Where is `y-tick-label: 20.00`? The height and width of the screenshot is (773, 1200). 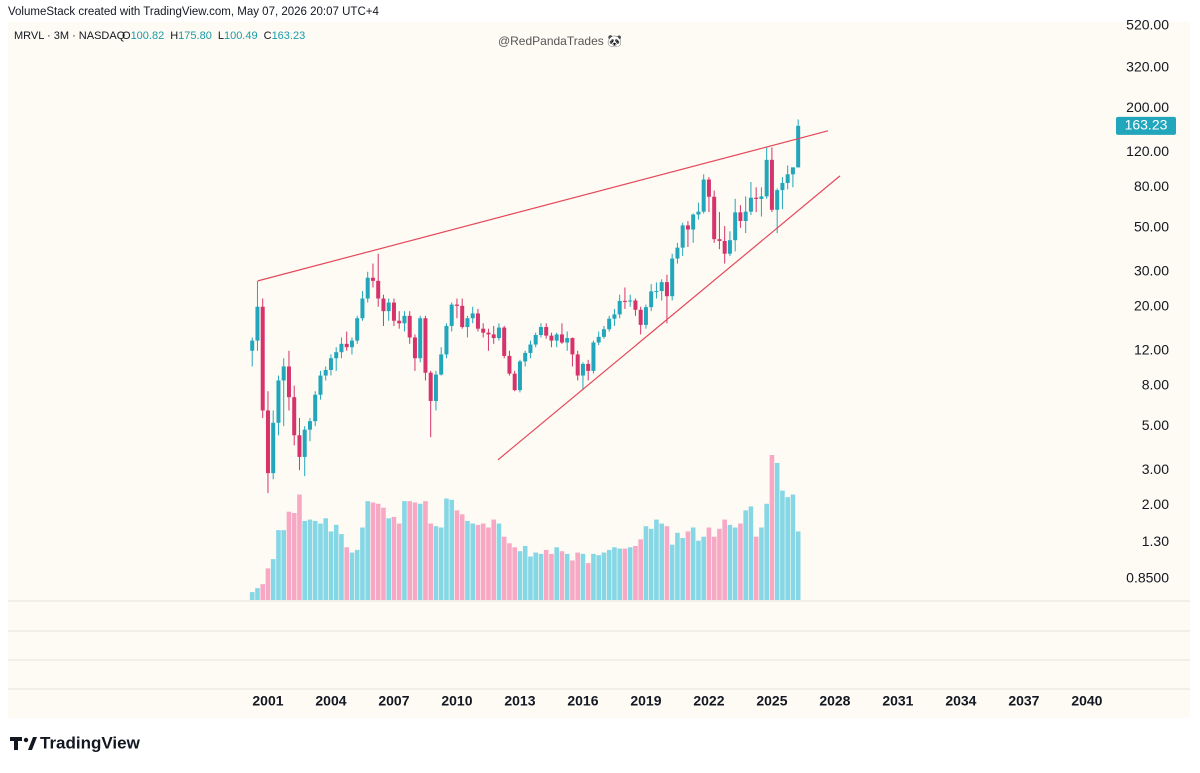 y-tick-label: 20.00 is located at coordinates (1151, 305).